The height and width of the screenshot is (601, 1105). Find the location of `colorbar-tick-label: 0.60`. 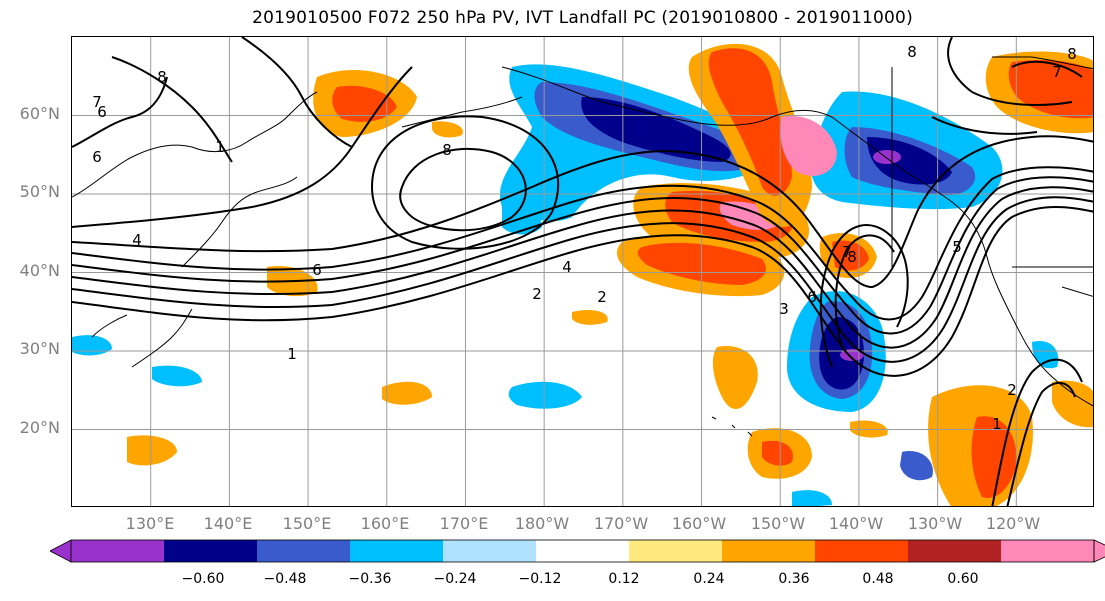

colorbar-tick-label: 0.60 is located at coordinates (963, 579).